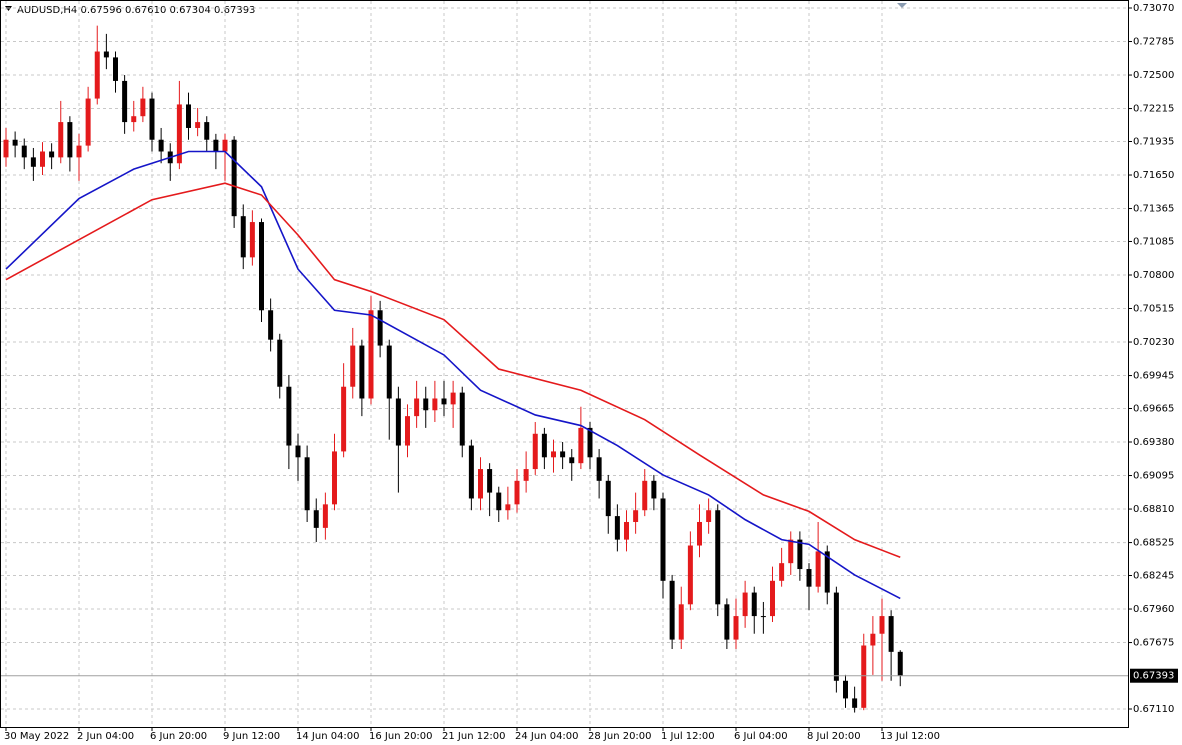 The height and width of the screenshot is (745, 1182). I want to click on y-tick-label: 0.72785, so click(1153, 42).